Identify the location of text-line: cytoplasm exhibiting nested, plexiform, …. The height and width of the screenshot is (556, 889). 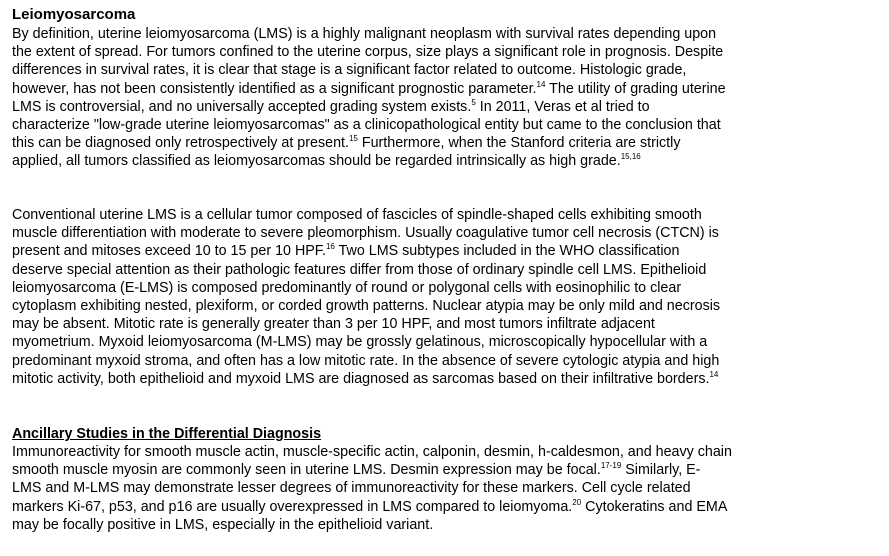
(447, 306).